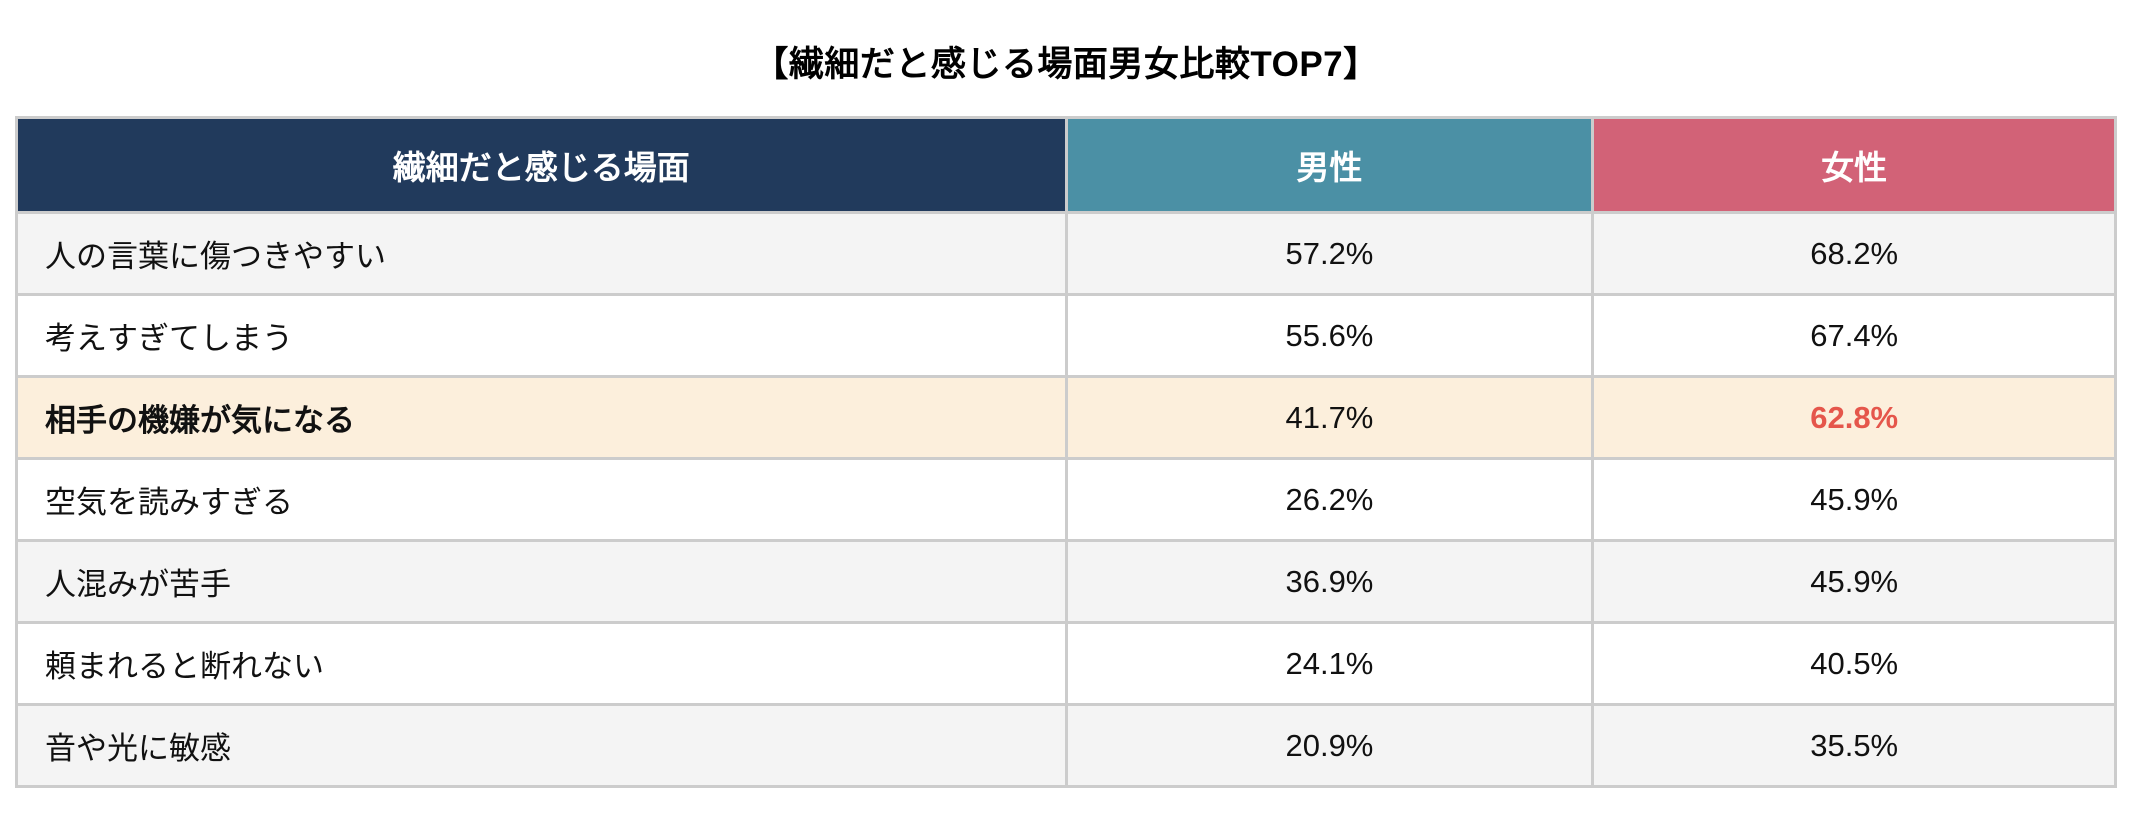  I want to click on table-row: 考えすぎてしまう 55.6% 67.4%, so click(1066, 335).